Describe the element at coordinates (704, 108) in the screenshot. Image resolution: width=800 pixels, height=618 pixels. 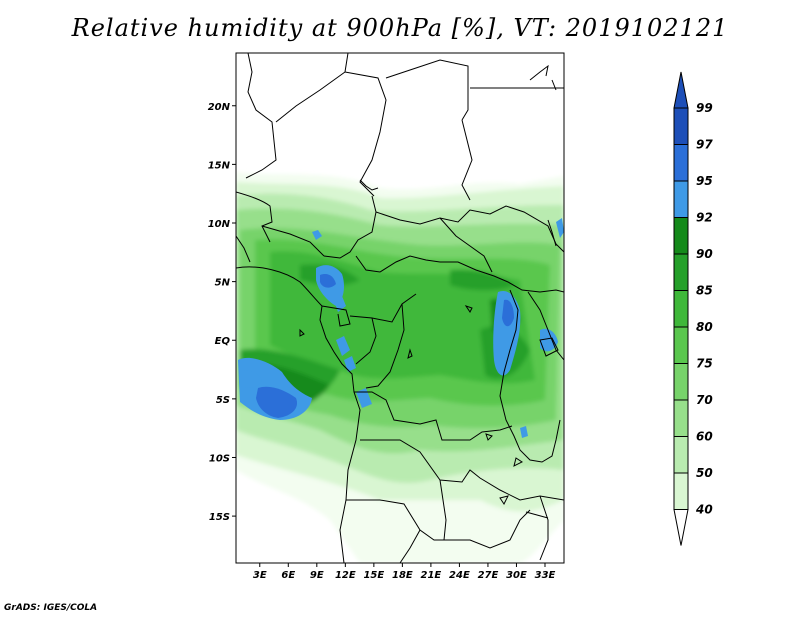
I see `colorbar-label: 99` at that location.